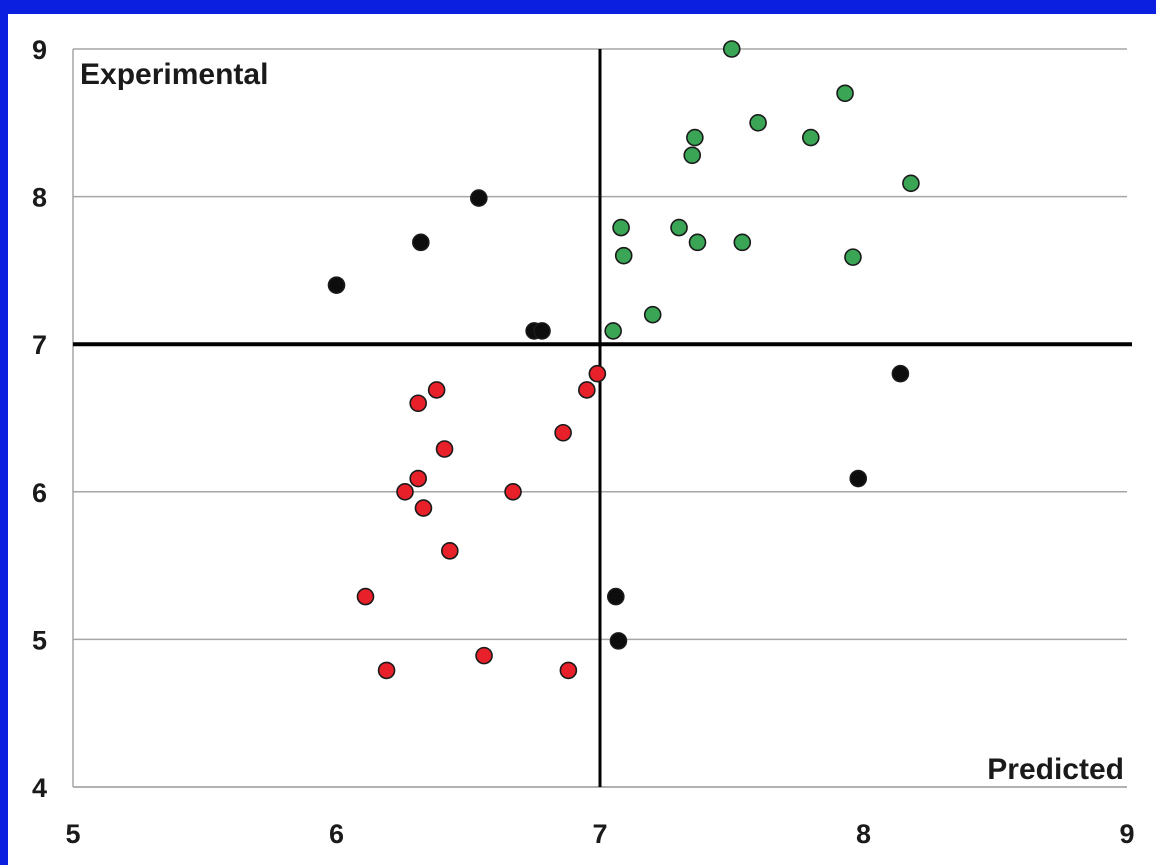 This screenshot has width=1156, height=865. Describe the element at coordinates (1126, 834) in the screenshot. I see `x-tick-label: 9` at that location.